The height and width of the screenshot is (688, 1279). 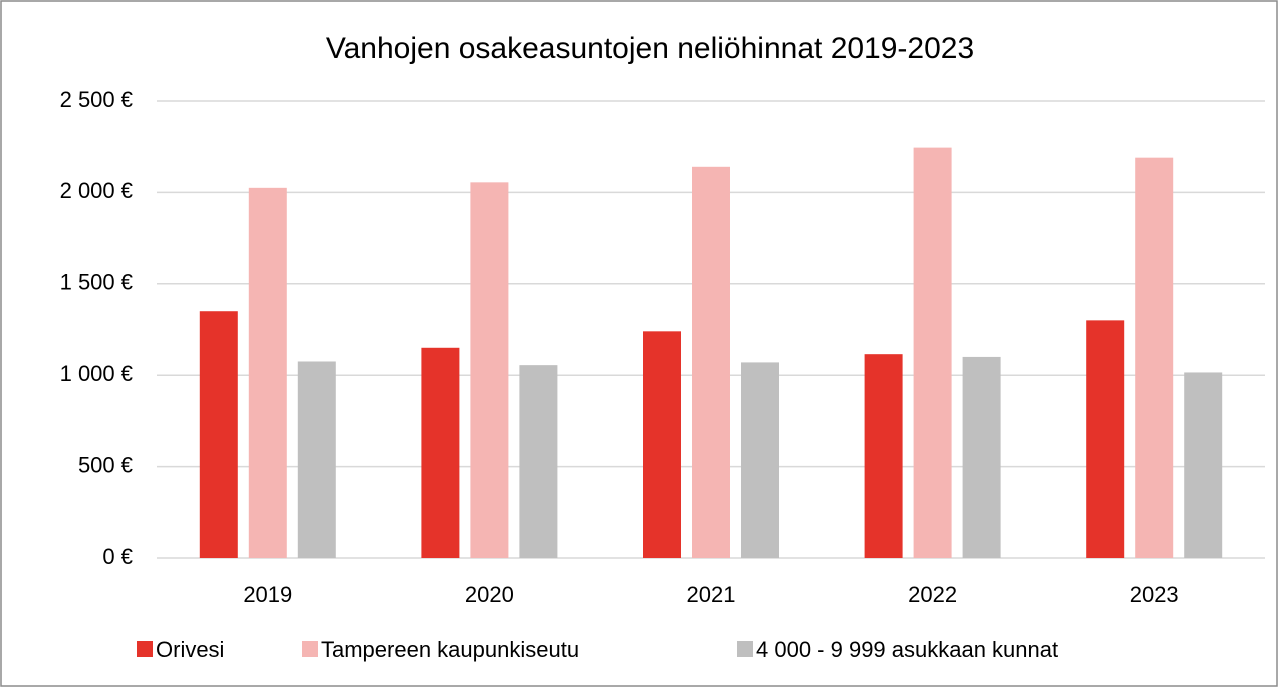 I want to click on x-tick-label: 2020, so click(x=489, y=594).